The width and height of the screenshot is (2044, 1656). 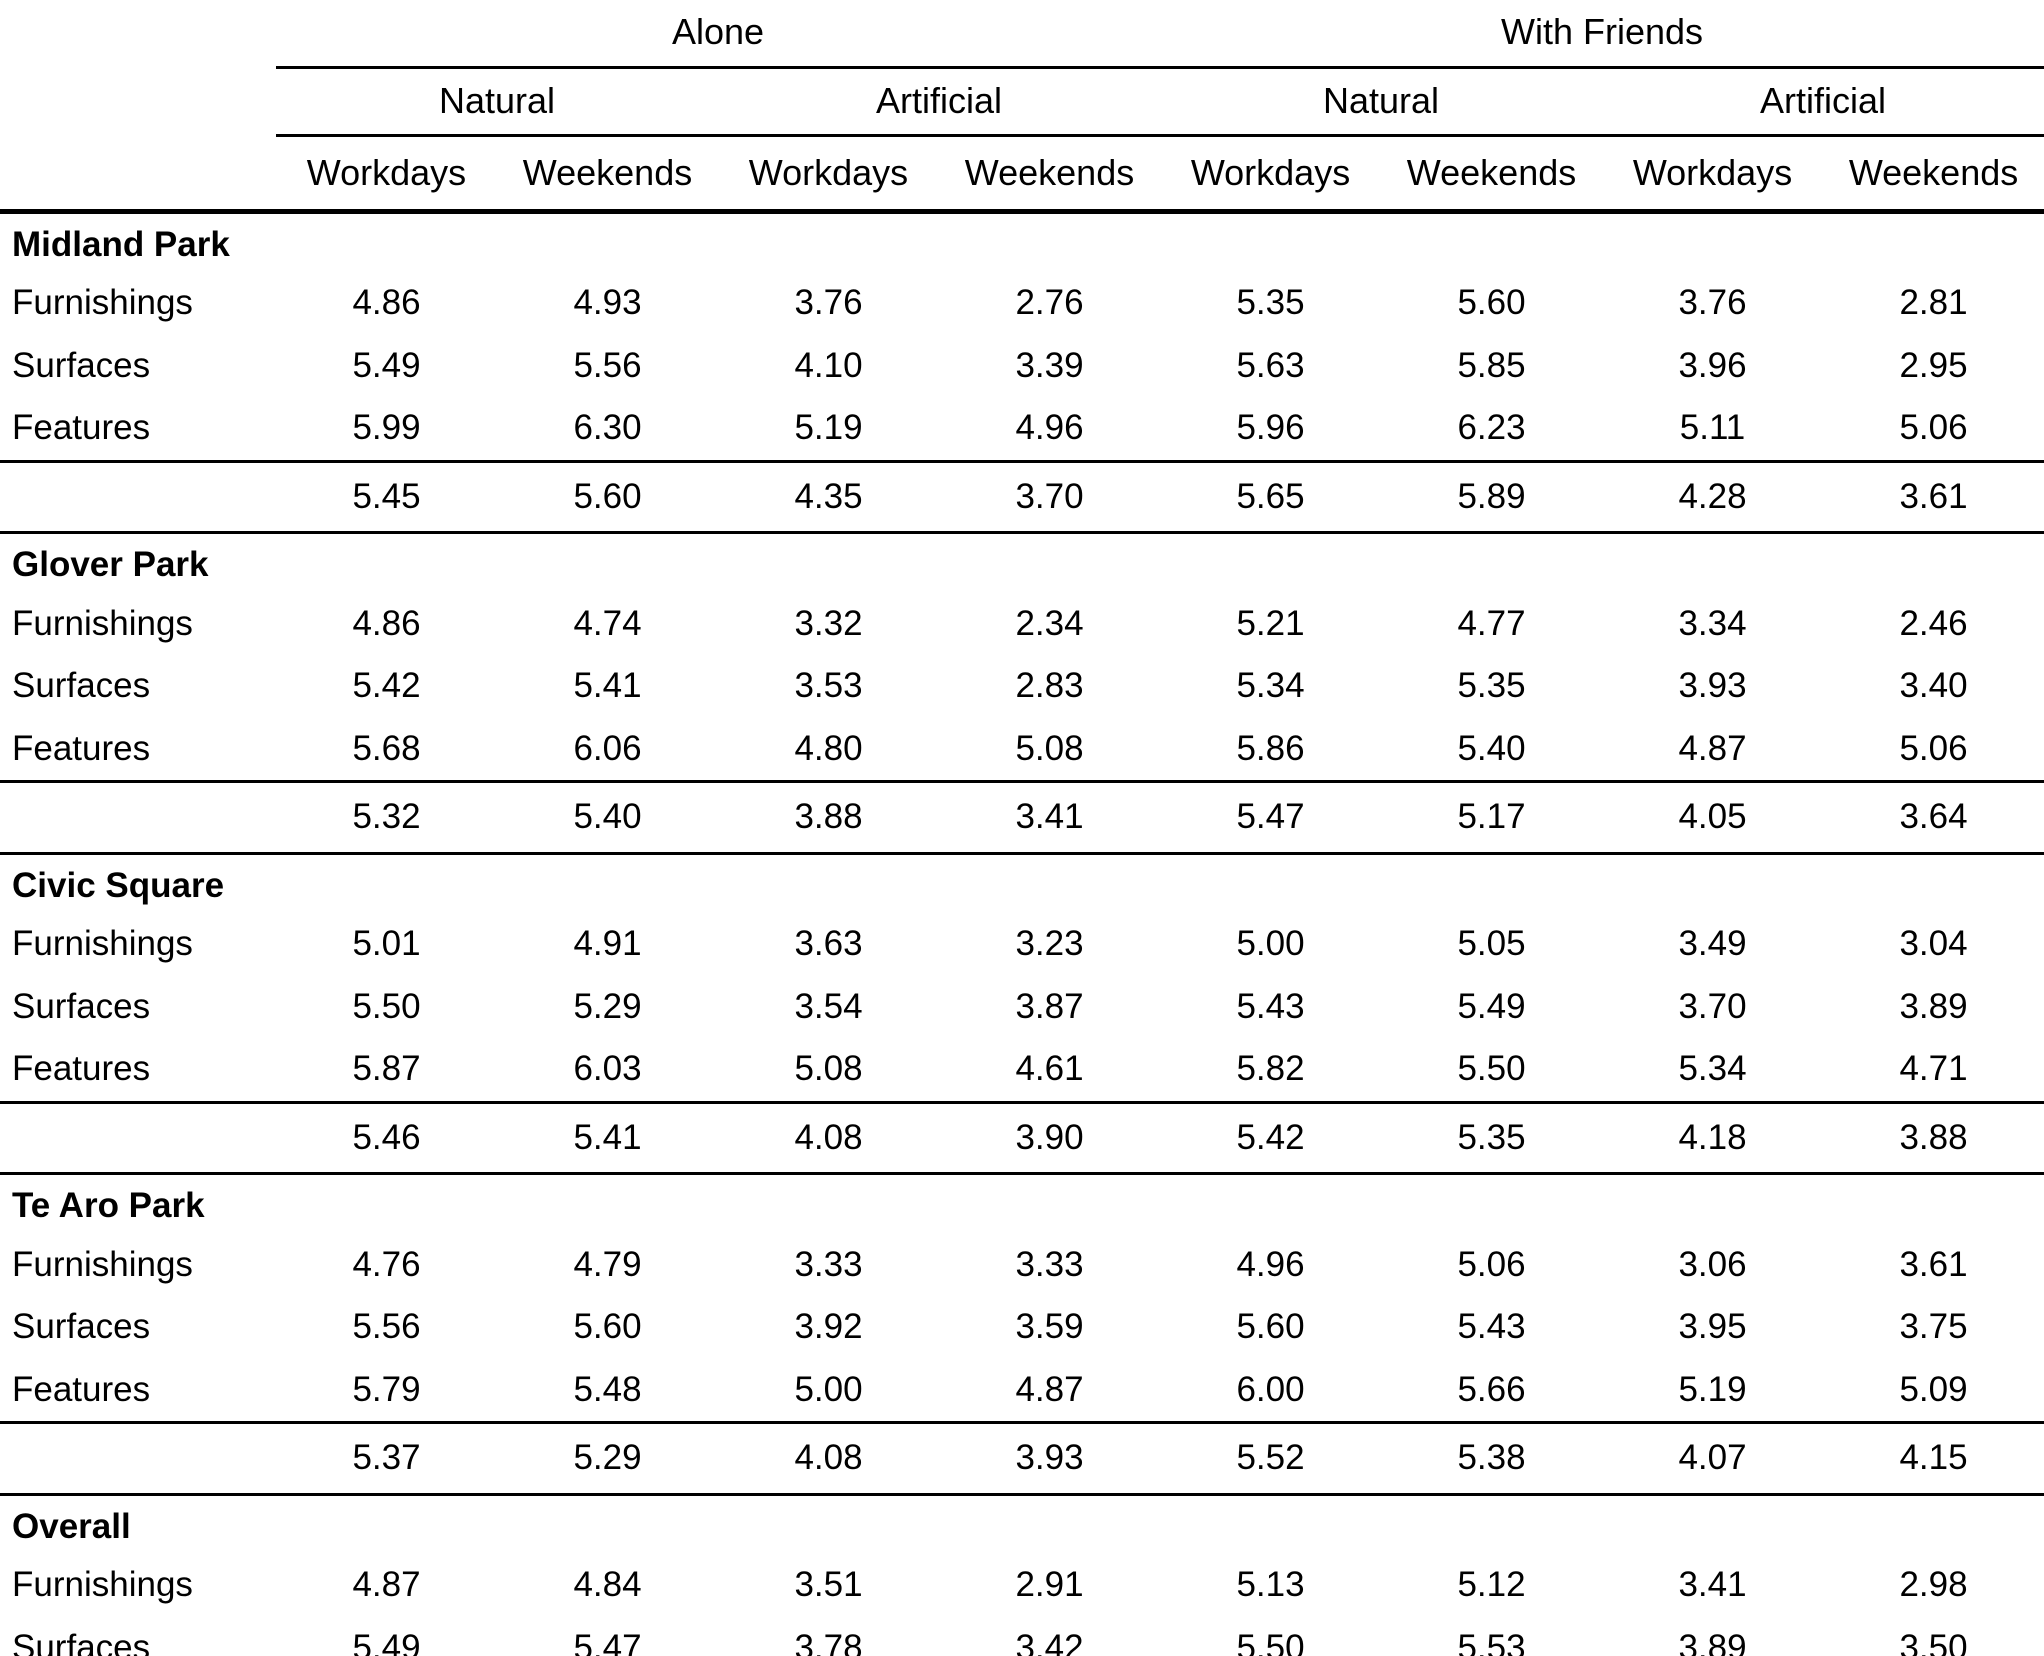 I want to click on summary-value-cell: 5.45, so click(x=386, y=498).